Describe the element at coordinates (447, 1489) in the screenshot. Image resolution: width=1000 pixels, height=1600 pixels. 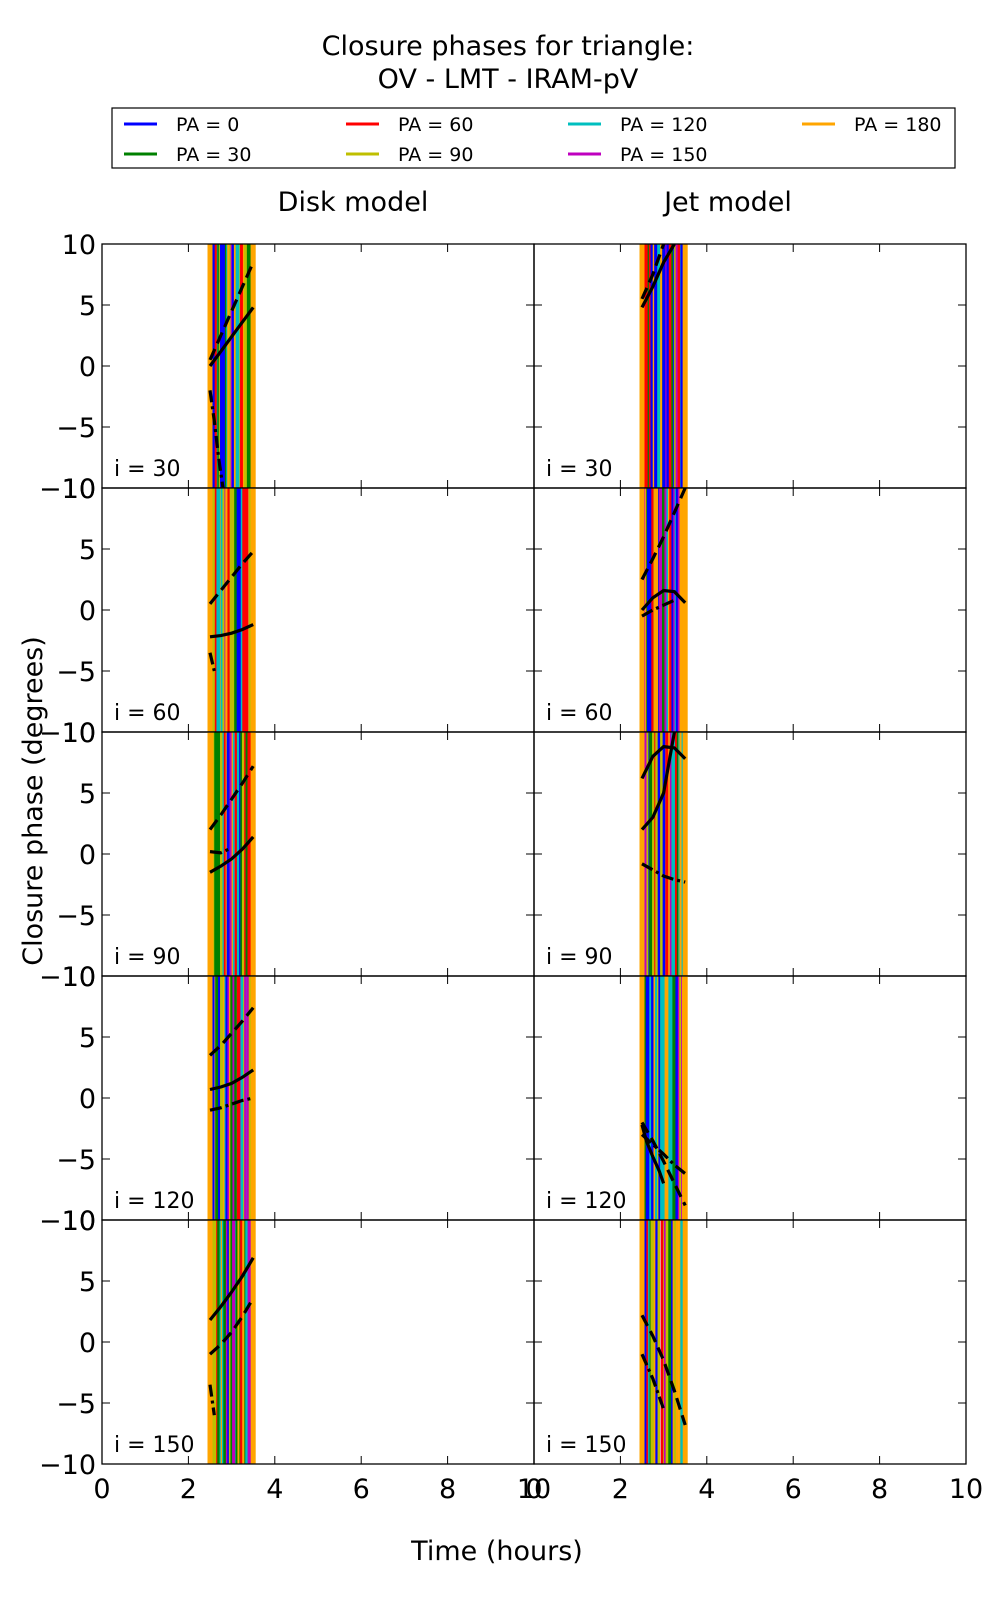
I see `x-tick-label: 8` at that location.